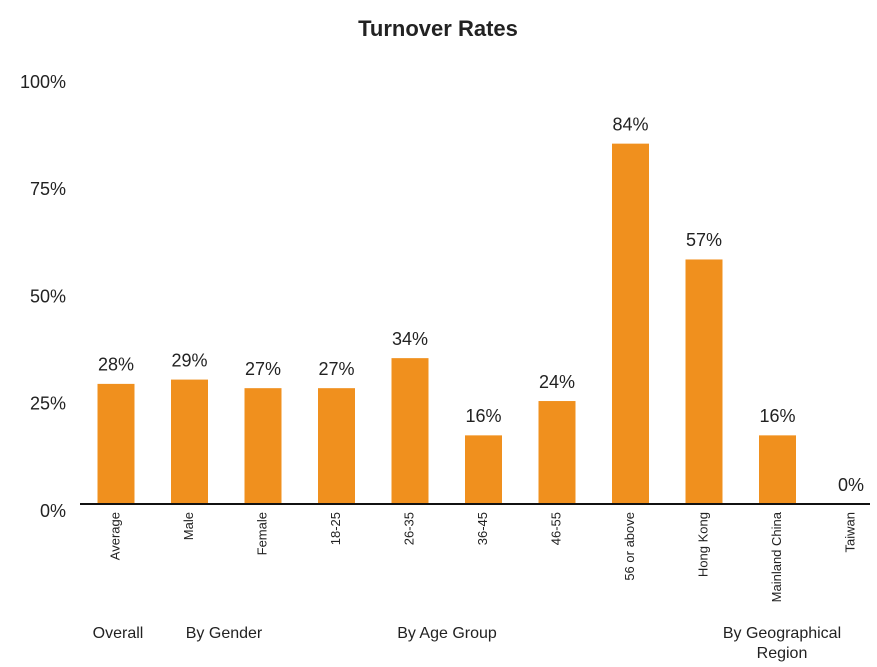  What do you see at coordinates (261, 533) in the screenshot?
I see `x-tick-label: Female` at bounding box center [261, 533].